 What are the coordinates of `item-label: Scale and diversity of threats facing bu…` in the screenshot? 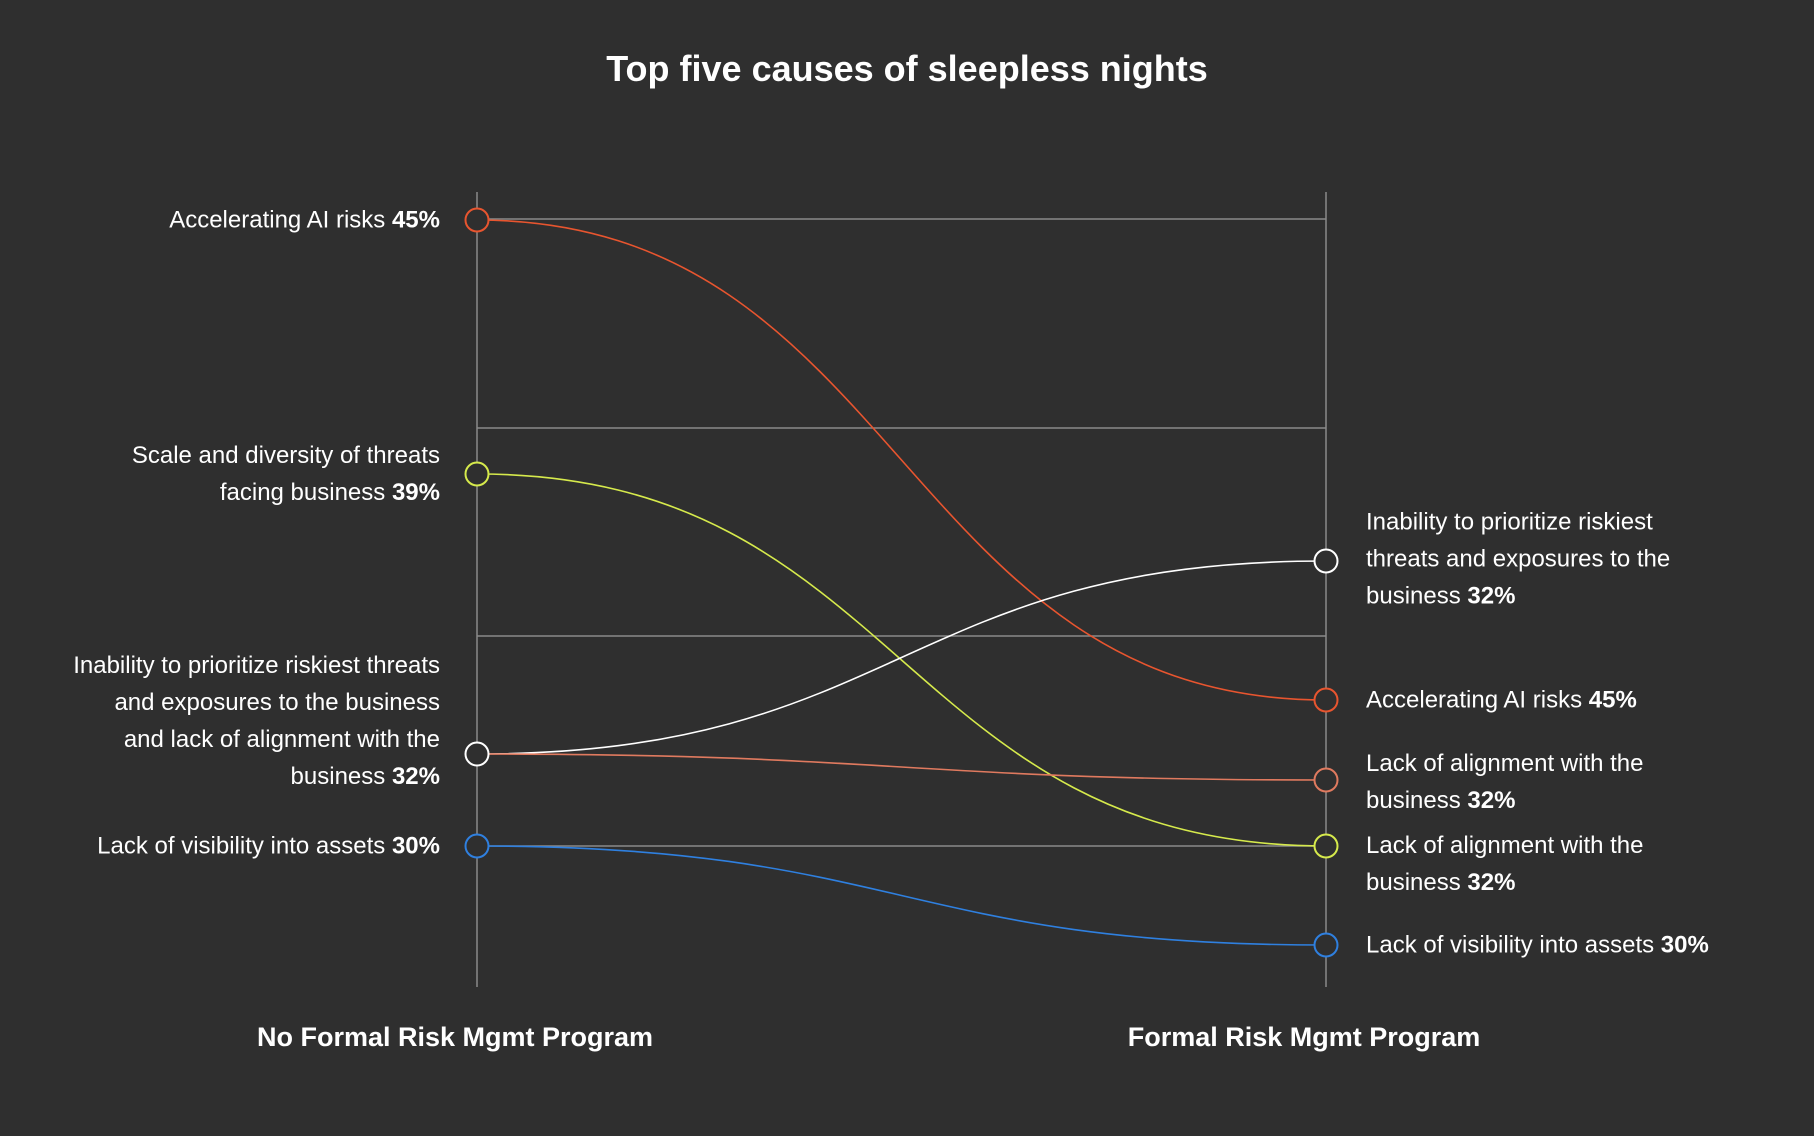 It's located at (265, 474).